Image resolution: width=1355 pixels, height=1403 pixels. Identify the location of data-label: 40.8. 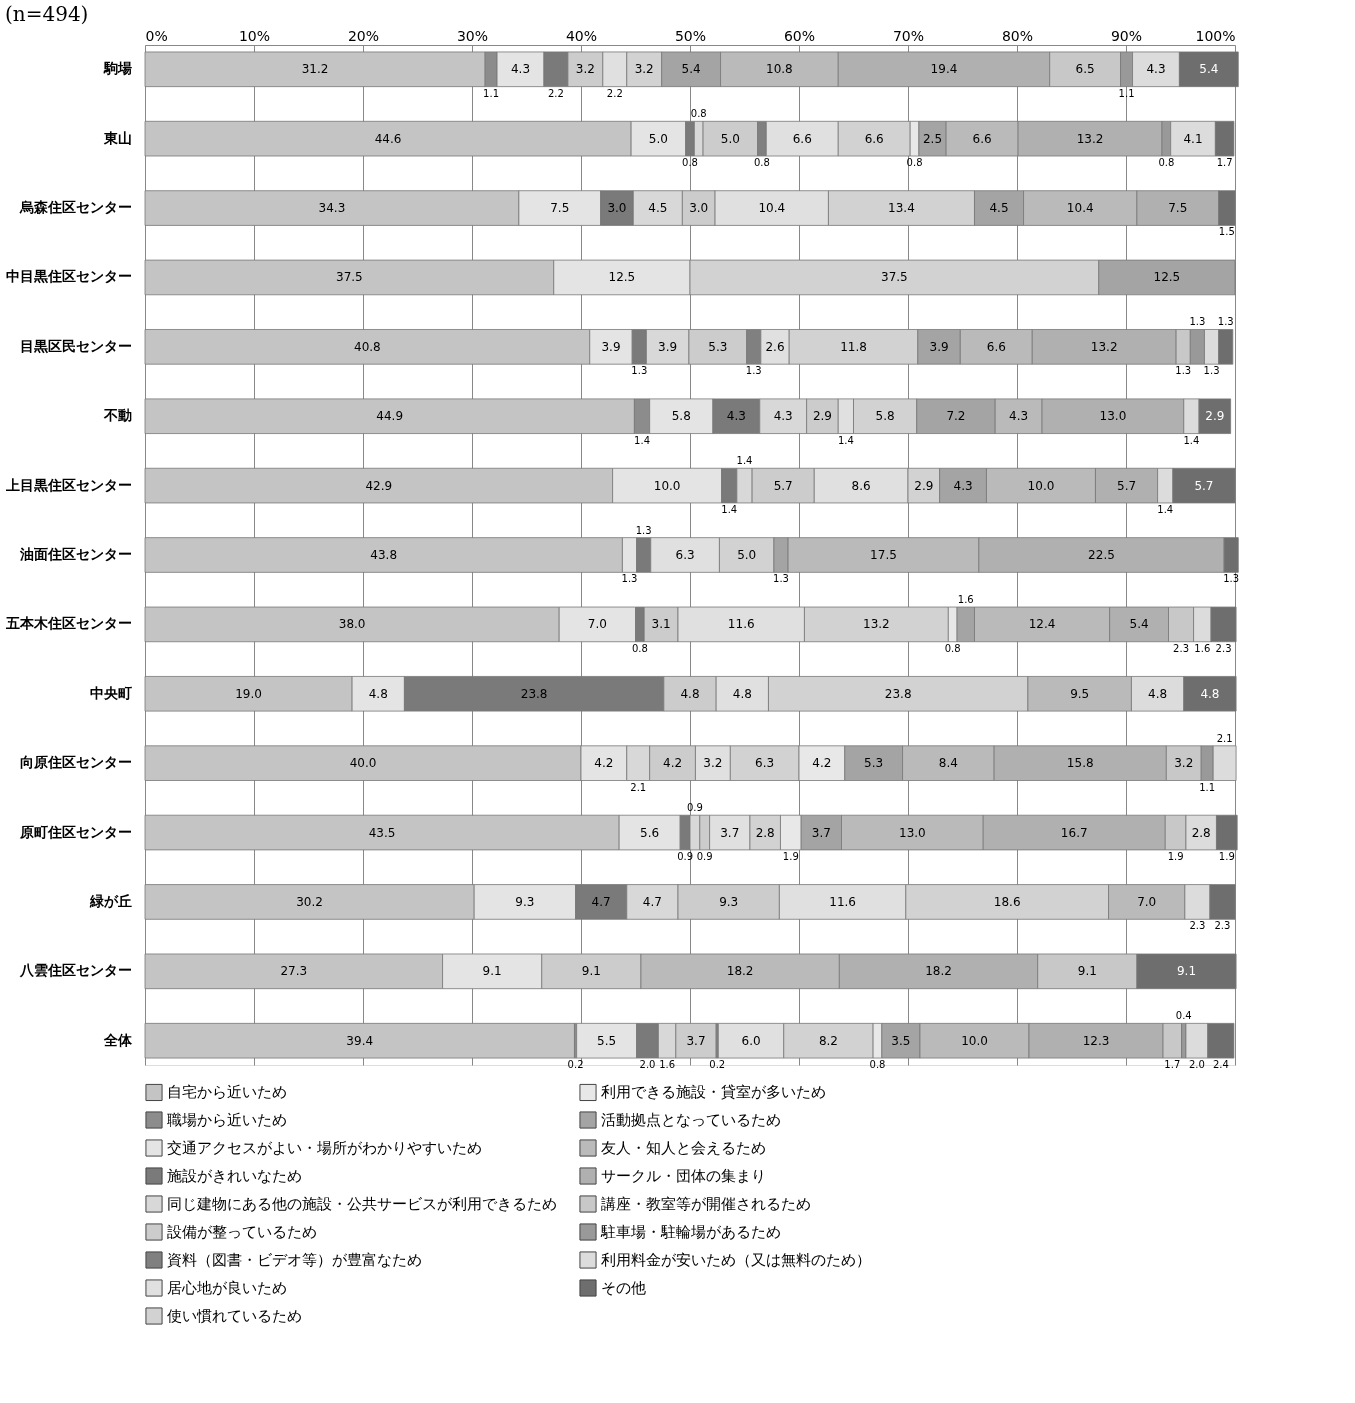
(367, 346).